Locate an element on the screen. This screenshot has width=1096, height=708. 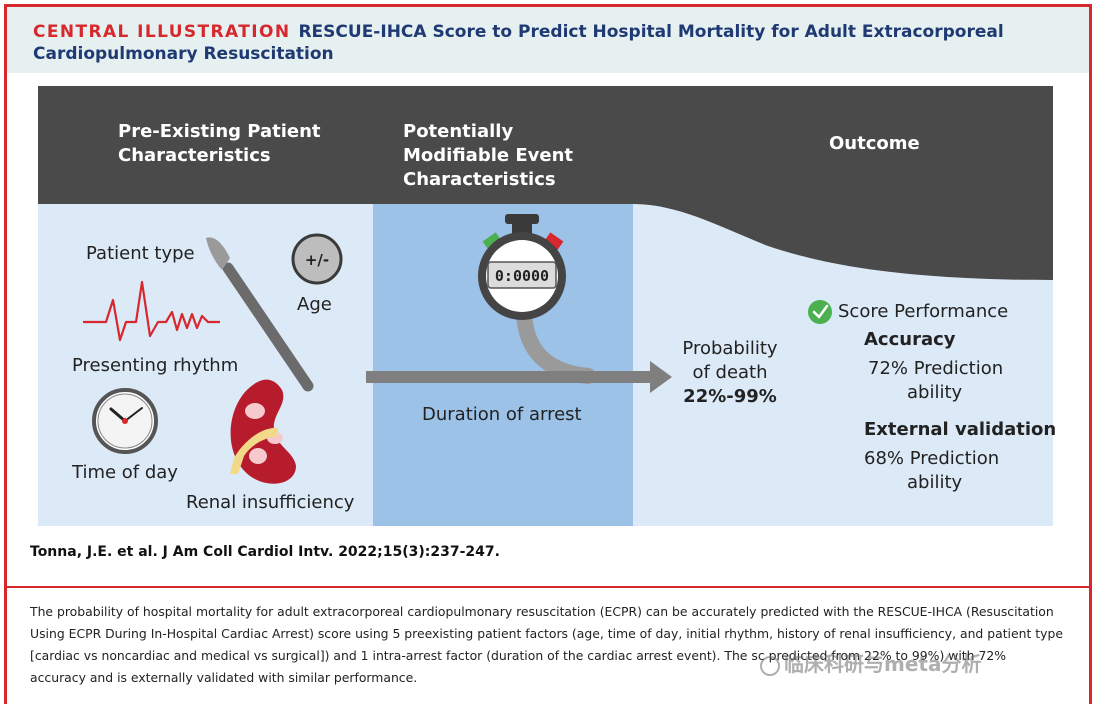
duration-of-arrest-label: Duration of arrest is located at coordinates (502, 414).